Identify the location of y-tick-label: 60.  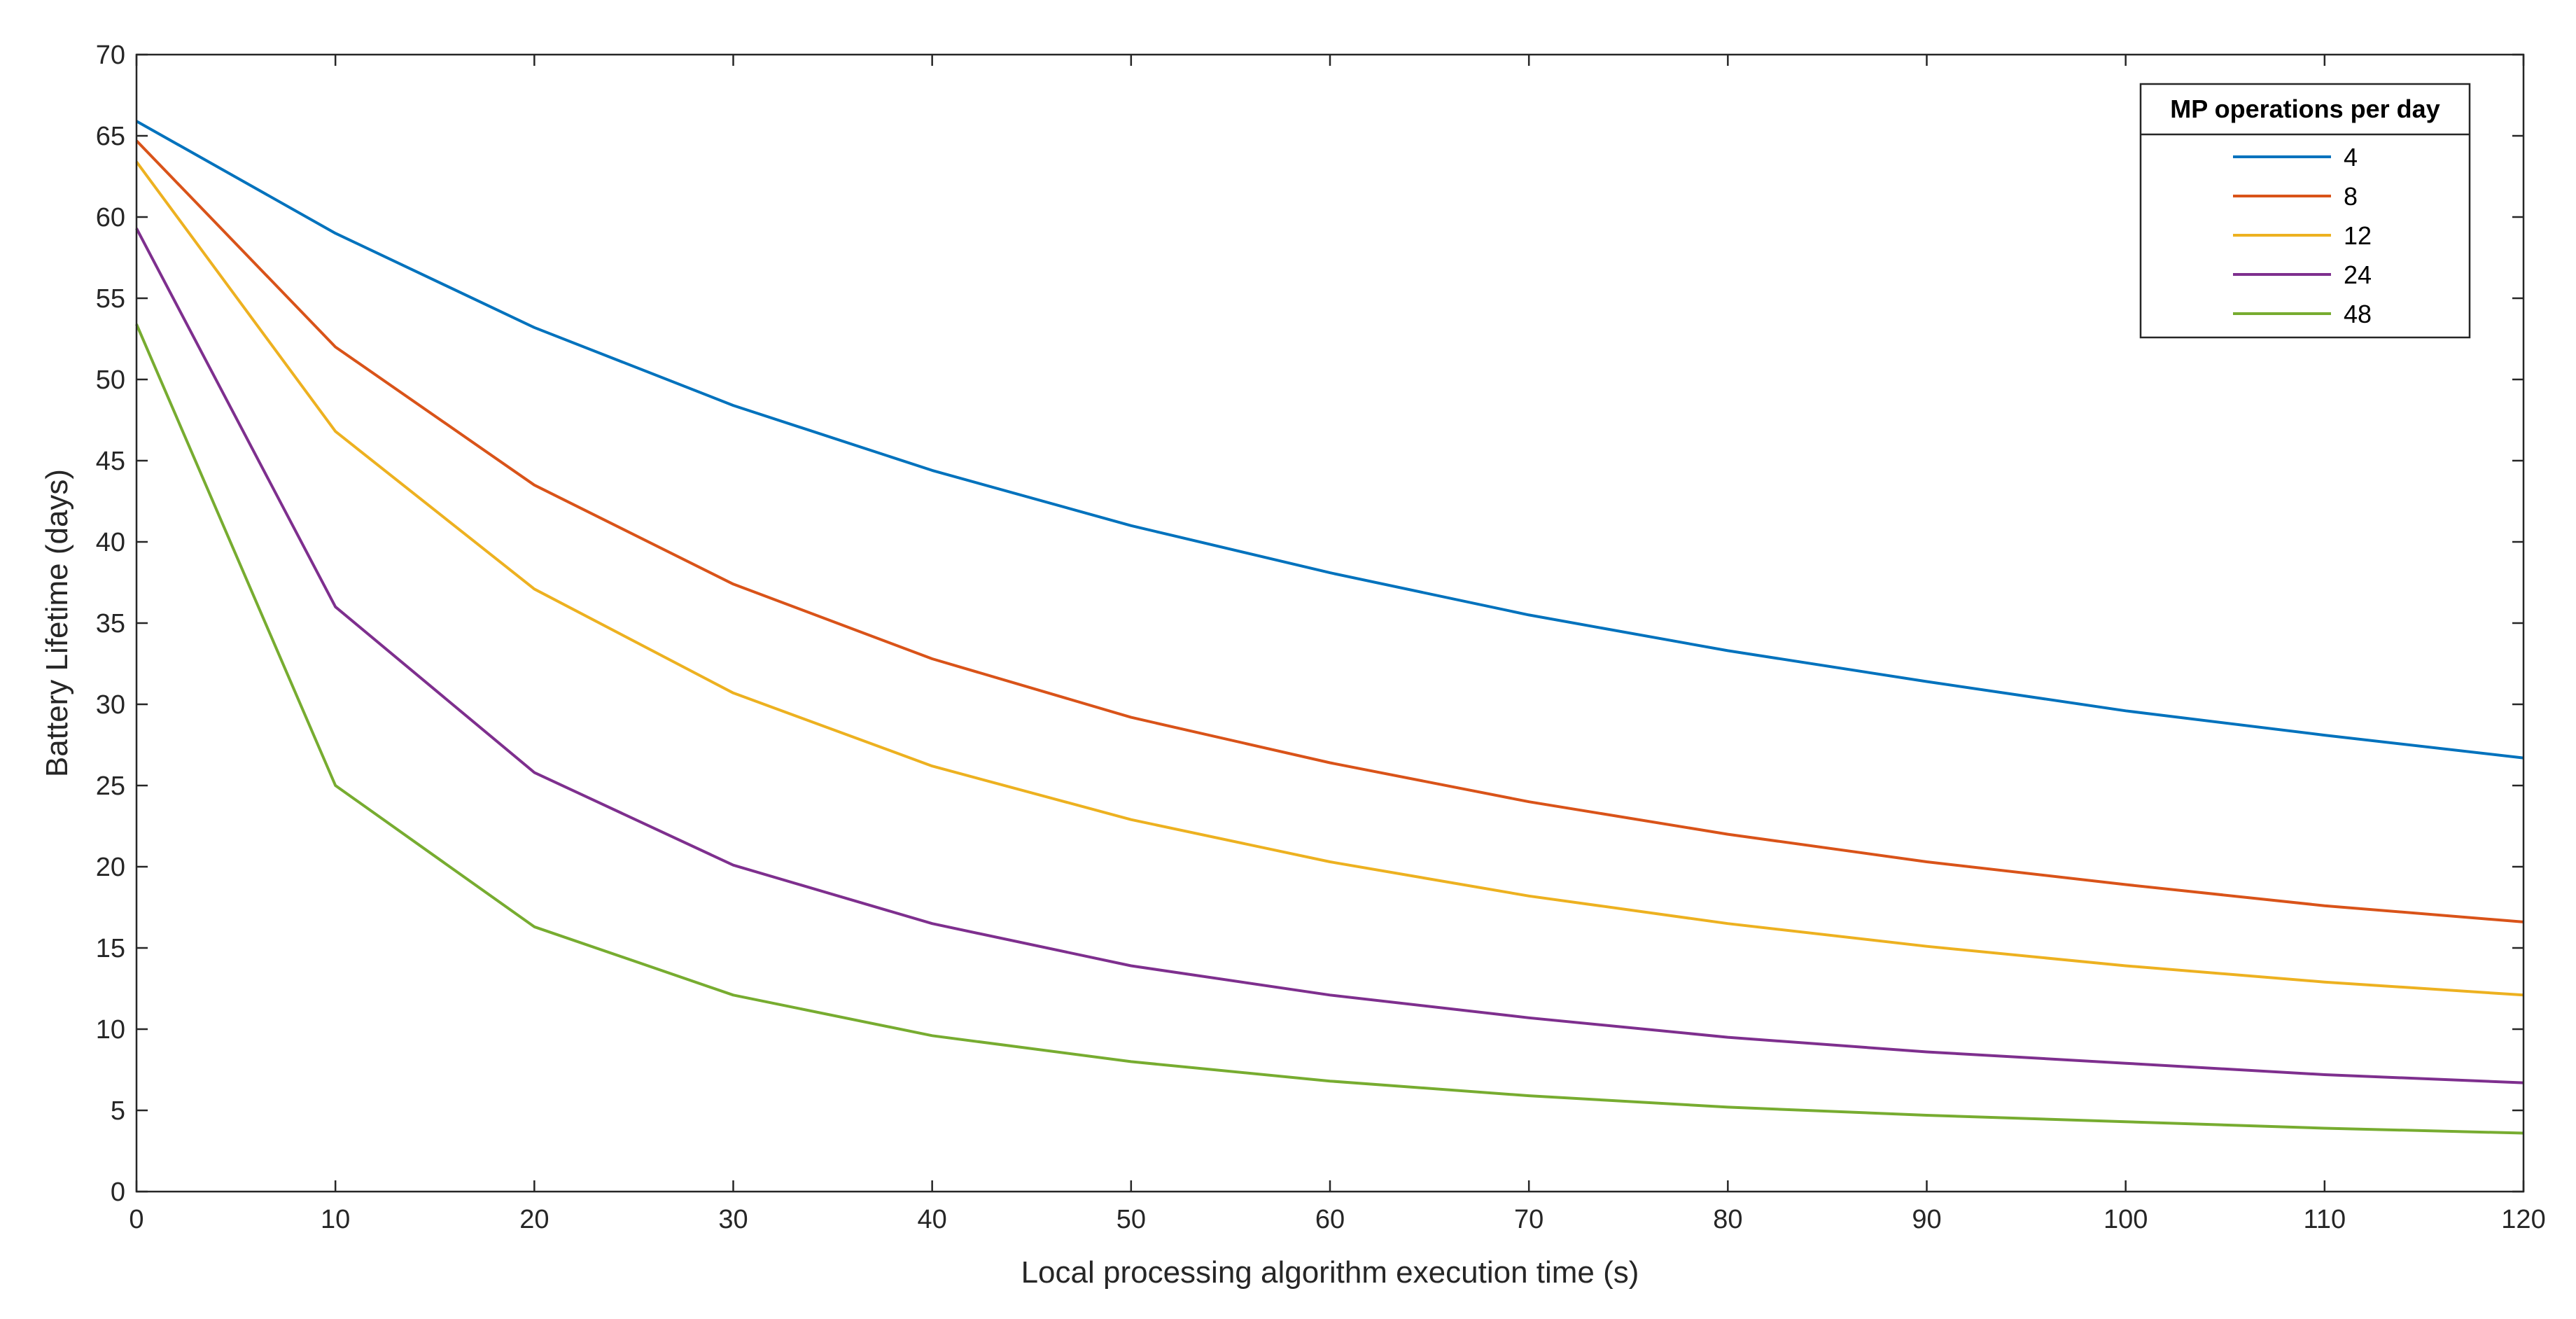
(110, 217).